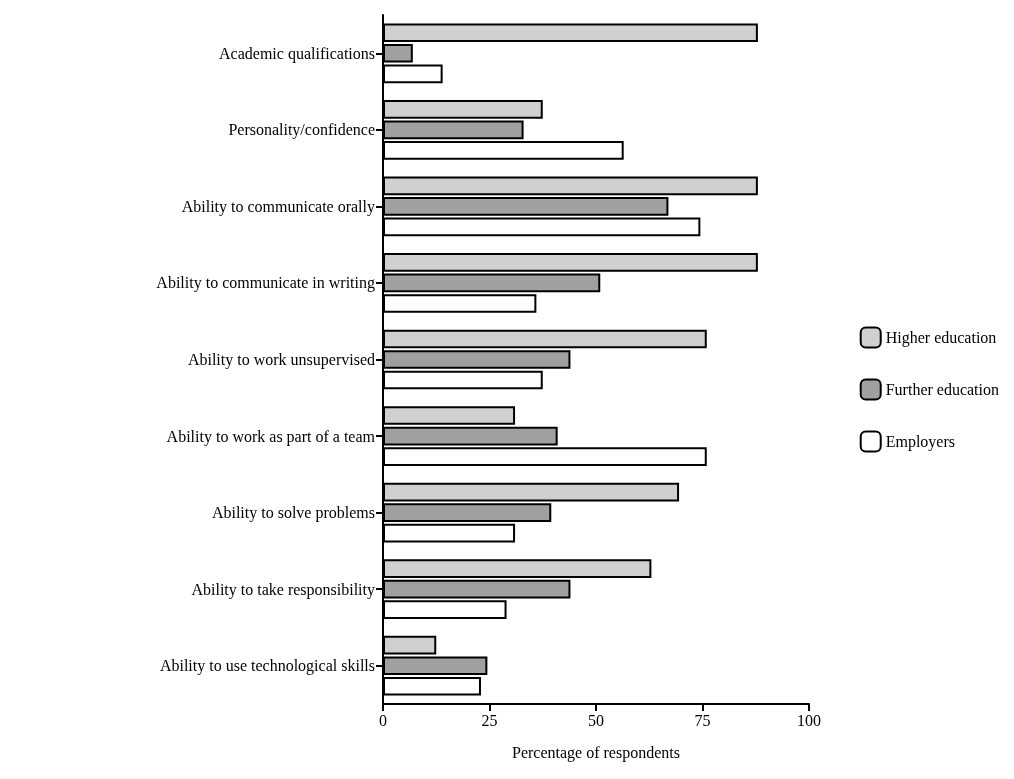 The image size is (1014, 779). Describe the element at coordinates (267, 666) in the screenshot. I see `y-tick-label: Ability to use technological skills` at that location.